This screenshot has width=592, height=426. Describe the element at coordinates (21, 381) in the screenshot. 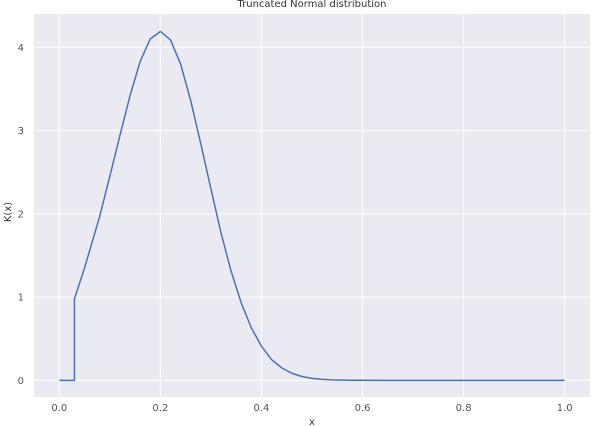

I see `y-tick-label: 0` at that location.